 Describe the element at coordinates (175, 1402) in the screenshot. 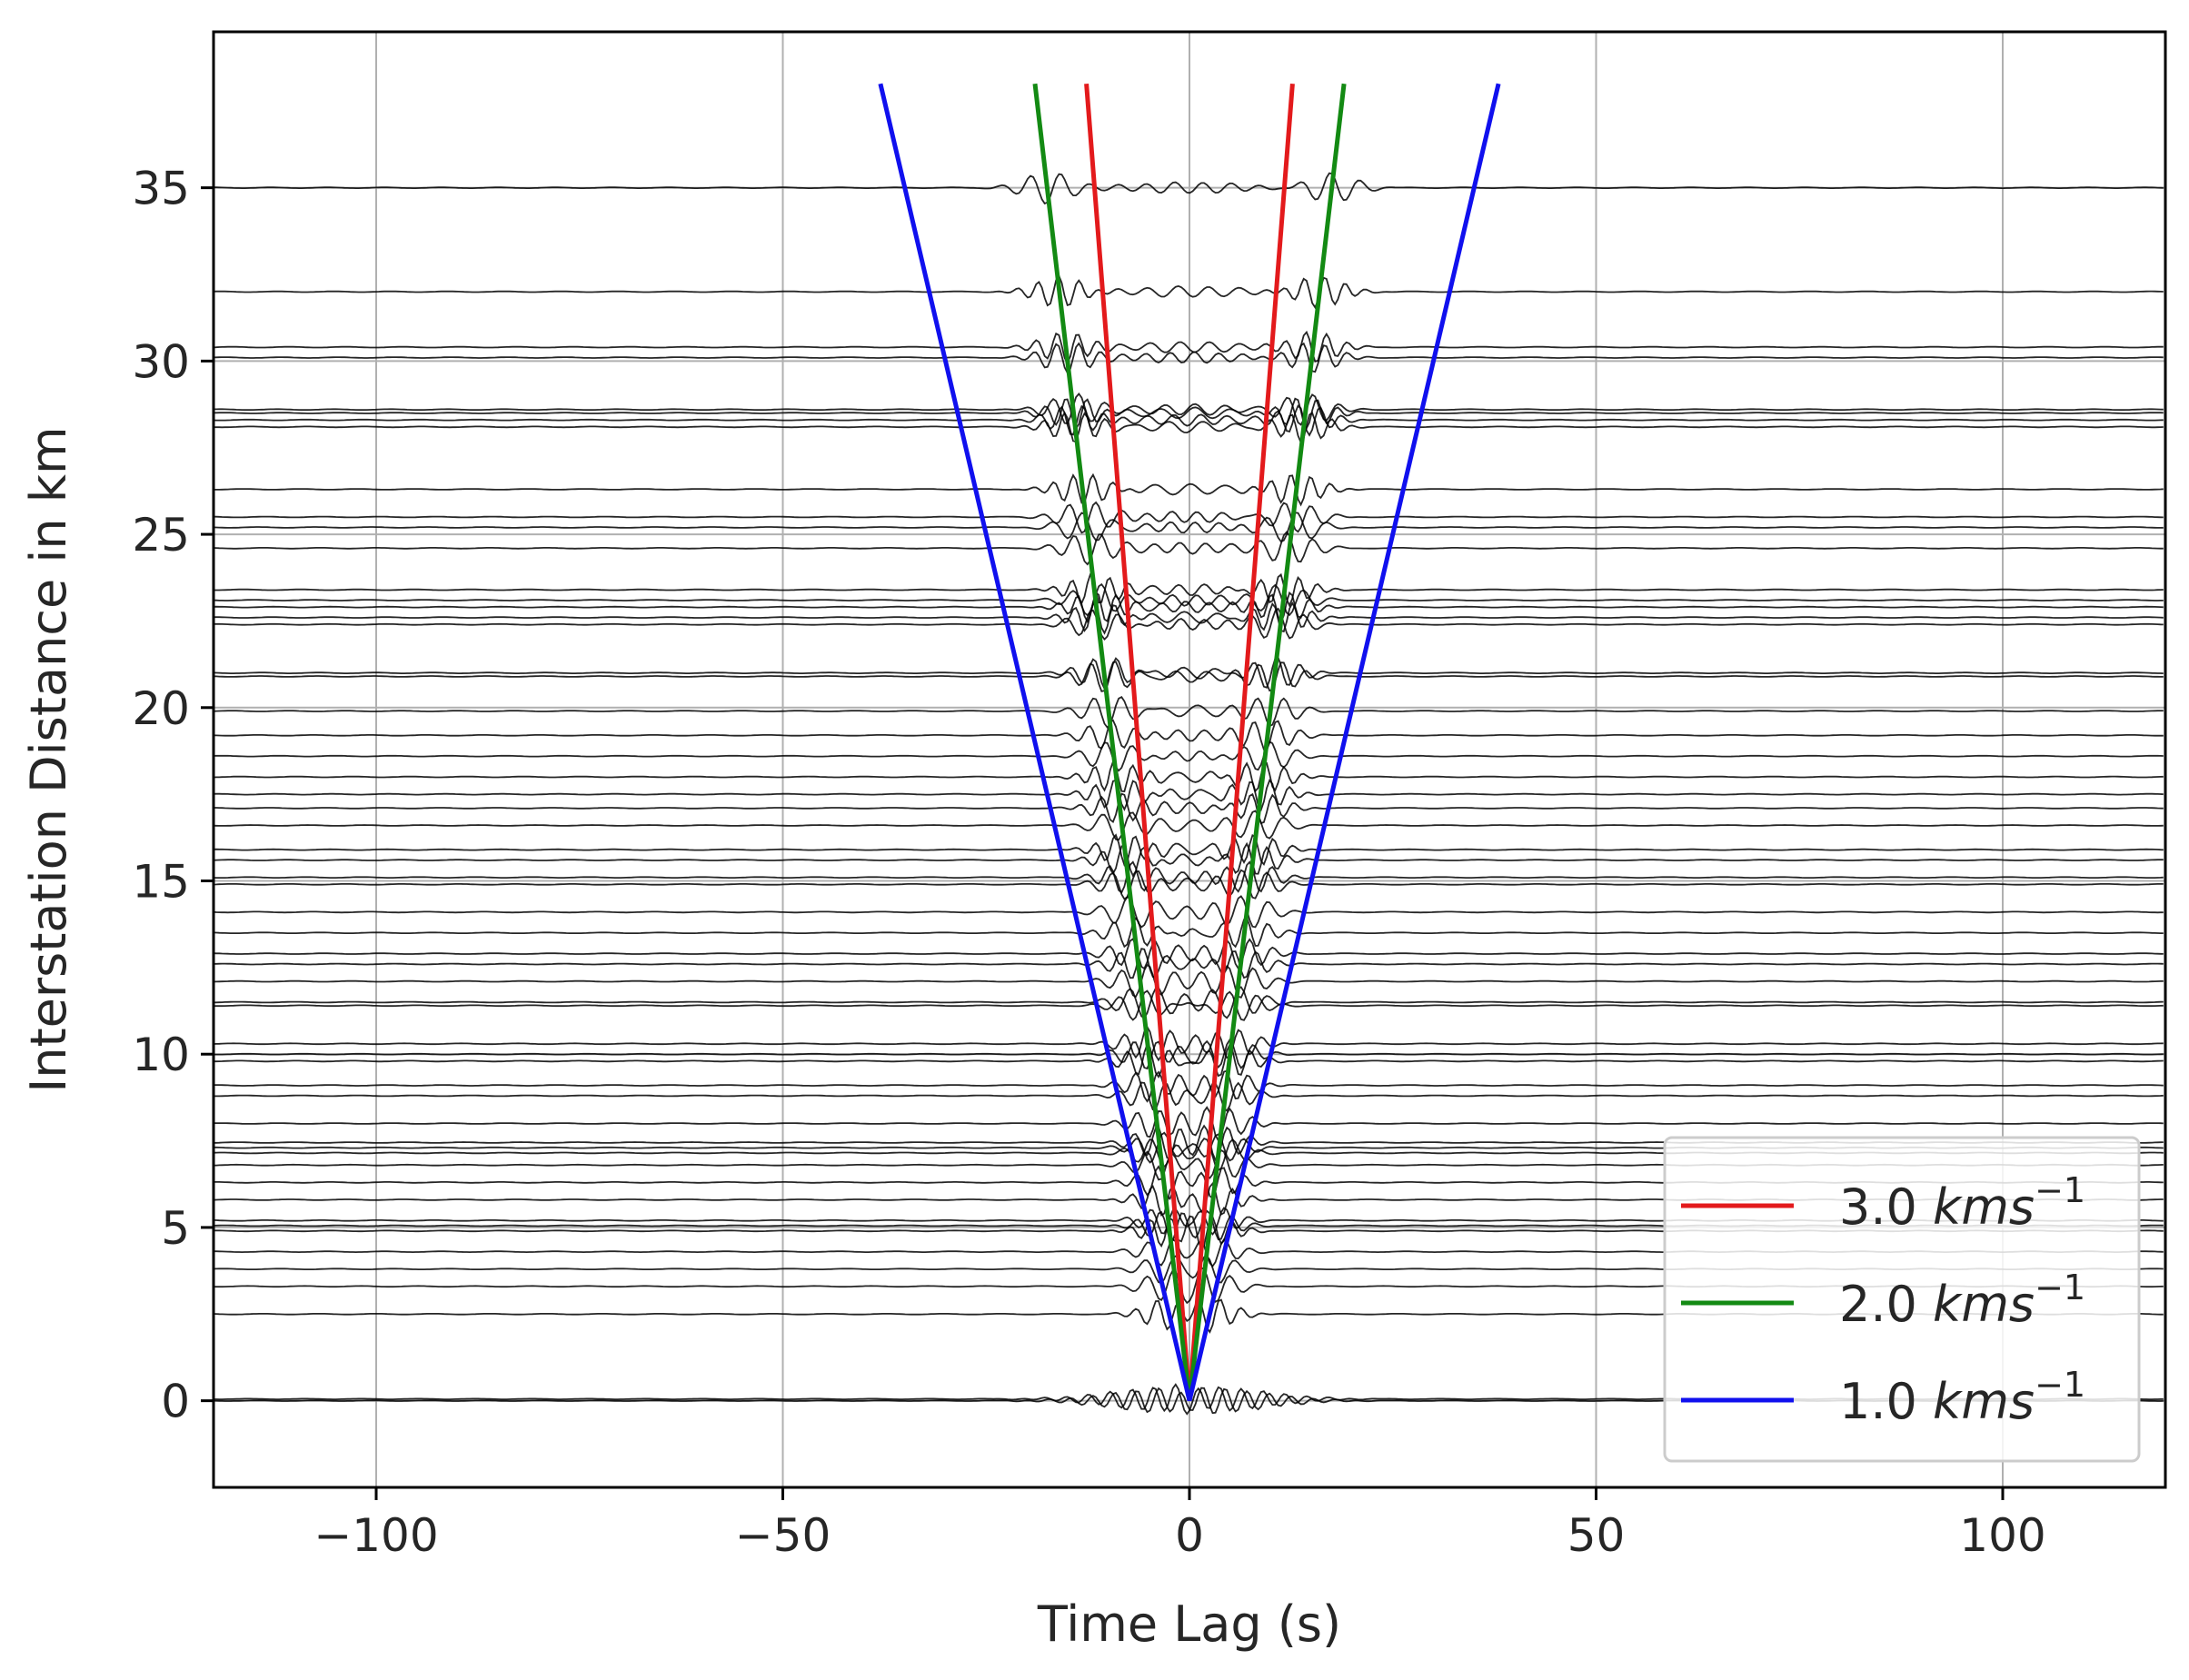

I see `y-tick-label: 0` at that location.